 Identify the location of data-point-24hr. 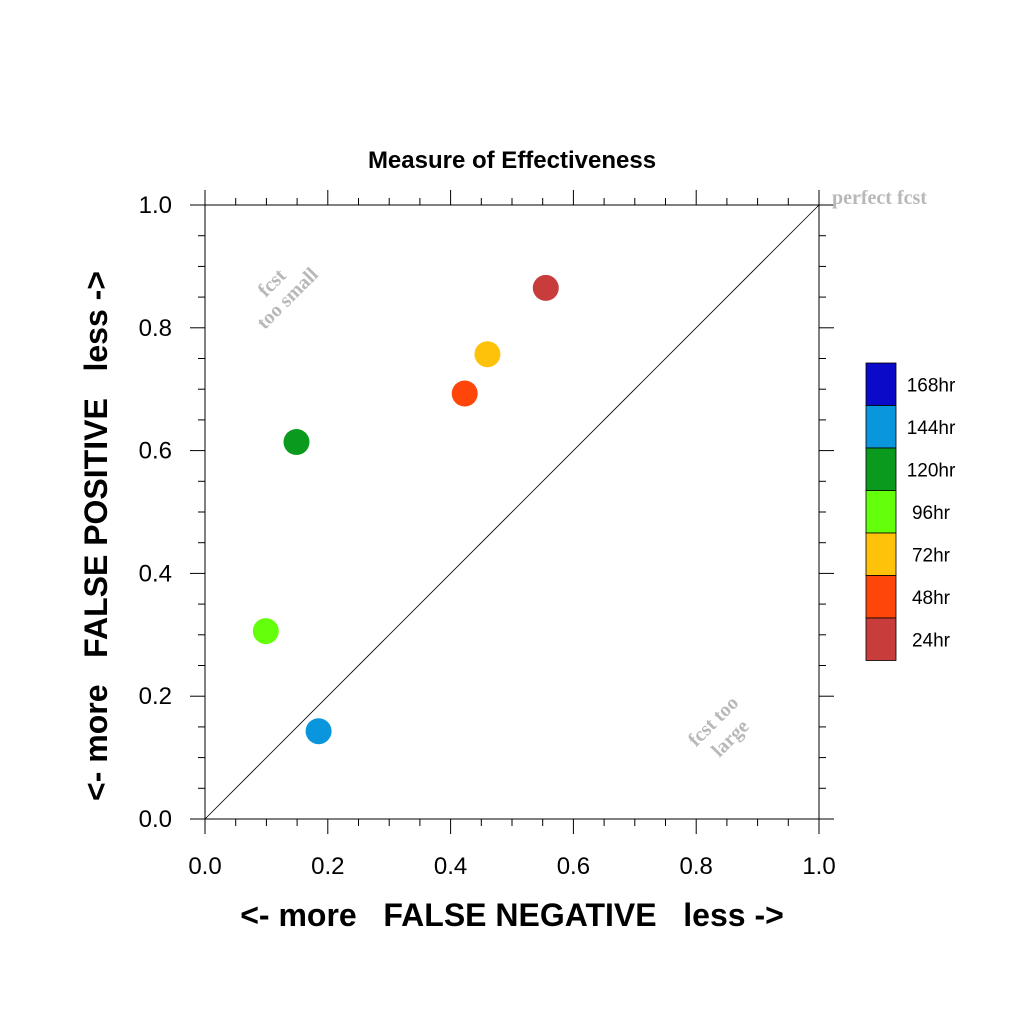
(545, 287).